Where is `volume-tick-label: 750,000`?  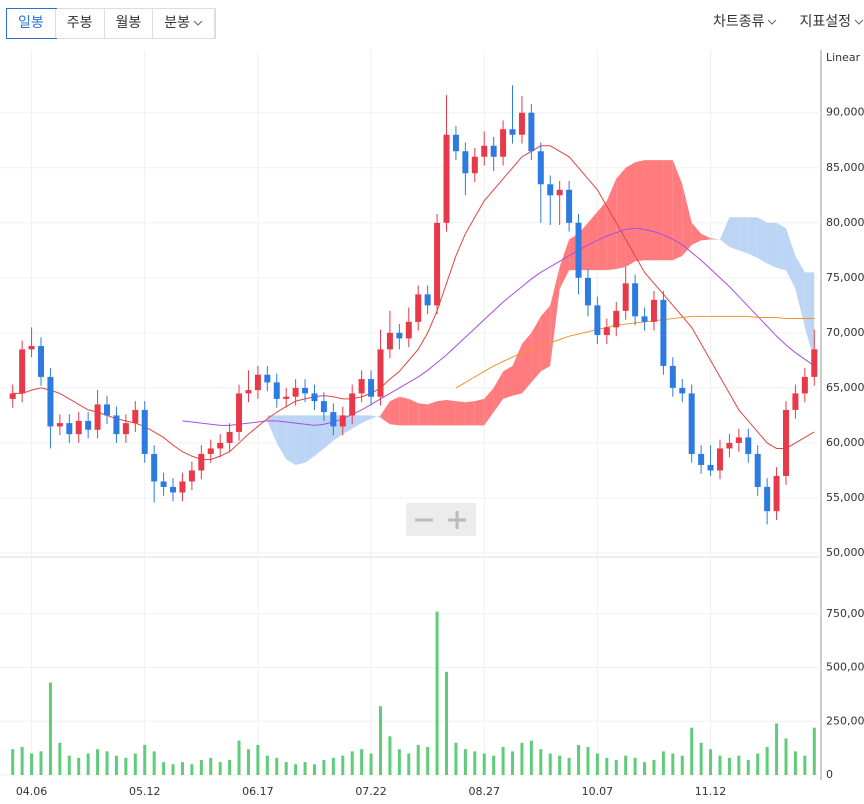
volume-tick-label: 750,000 is located at coordinates (845, 613).